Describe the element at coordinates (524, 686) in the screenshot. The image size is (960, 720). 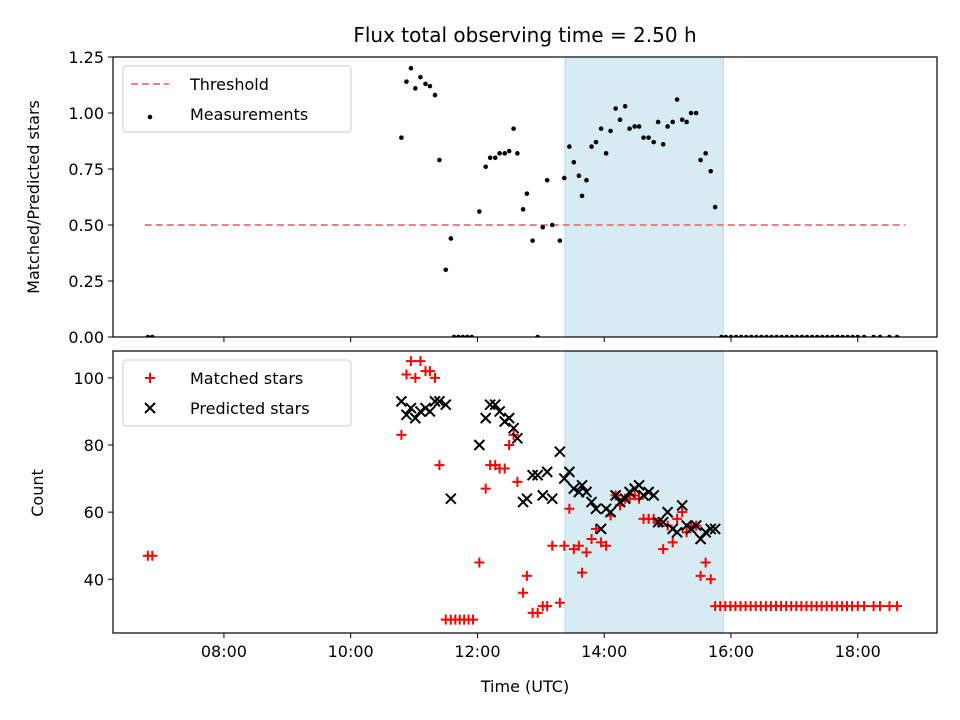
I see `x-axis-label: Time (UTC)` at that location.